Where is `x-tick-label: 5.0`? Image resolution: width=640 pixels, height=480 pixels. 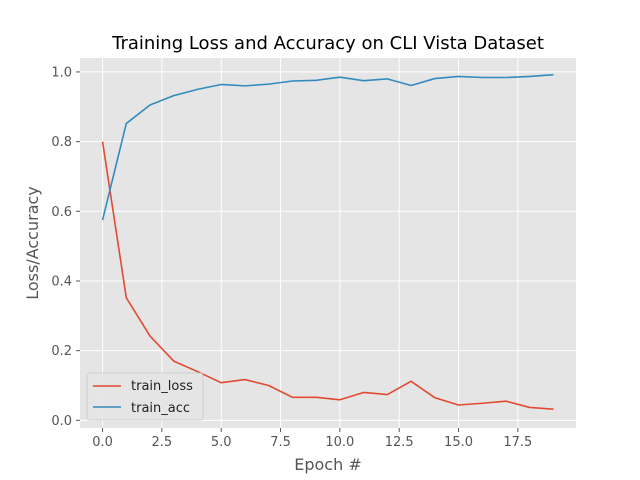 x-tick-label: 5.0 is located at coordinates (221, 442).